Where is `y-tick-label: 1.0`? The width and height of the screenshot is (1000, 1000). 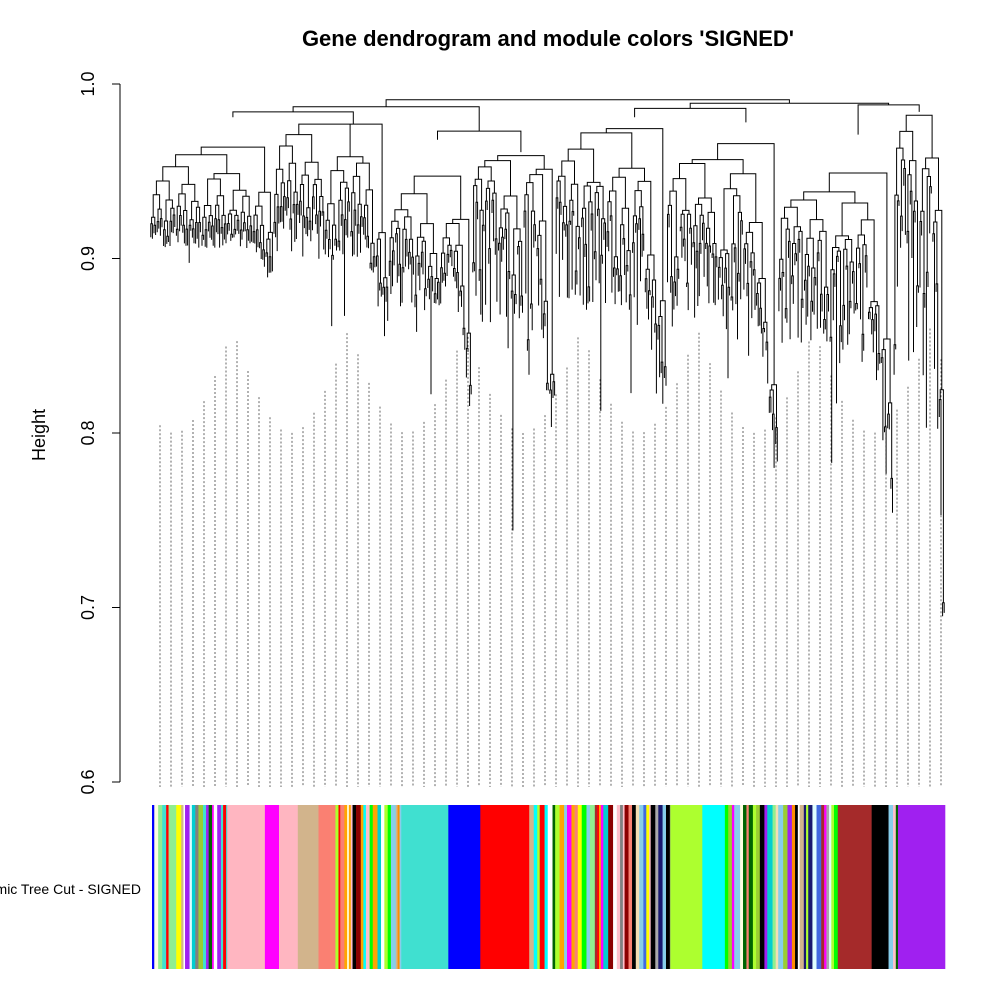
y-tick-label: 1.0 is located at coordinates (88, 83).